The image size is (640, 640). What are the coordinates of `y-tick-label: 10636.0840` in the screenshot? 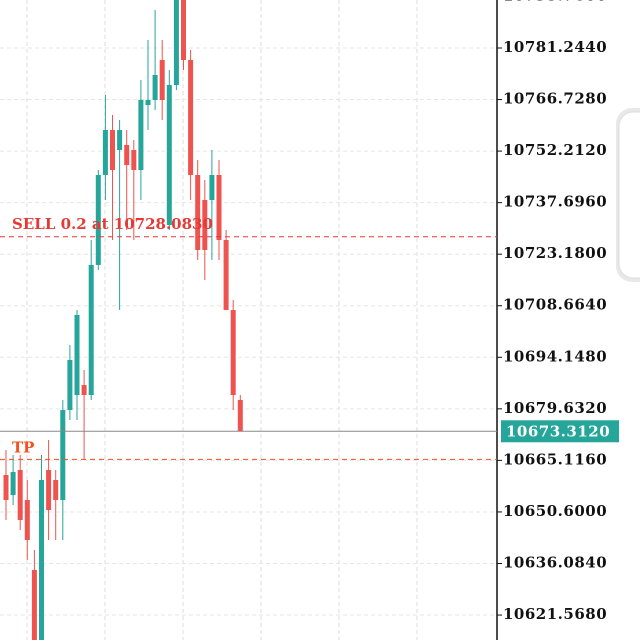 It's located at (555, 562).